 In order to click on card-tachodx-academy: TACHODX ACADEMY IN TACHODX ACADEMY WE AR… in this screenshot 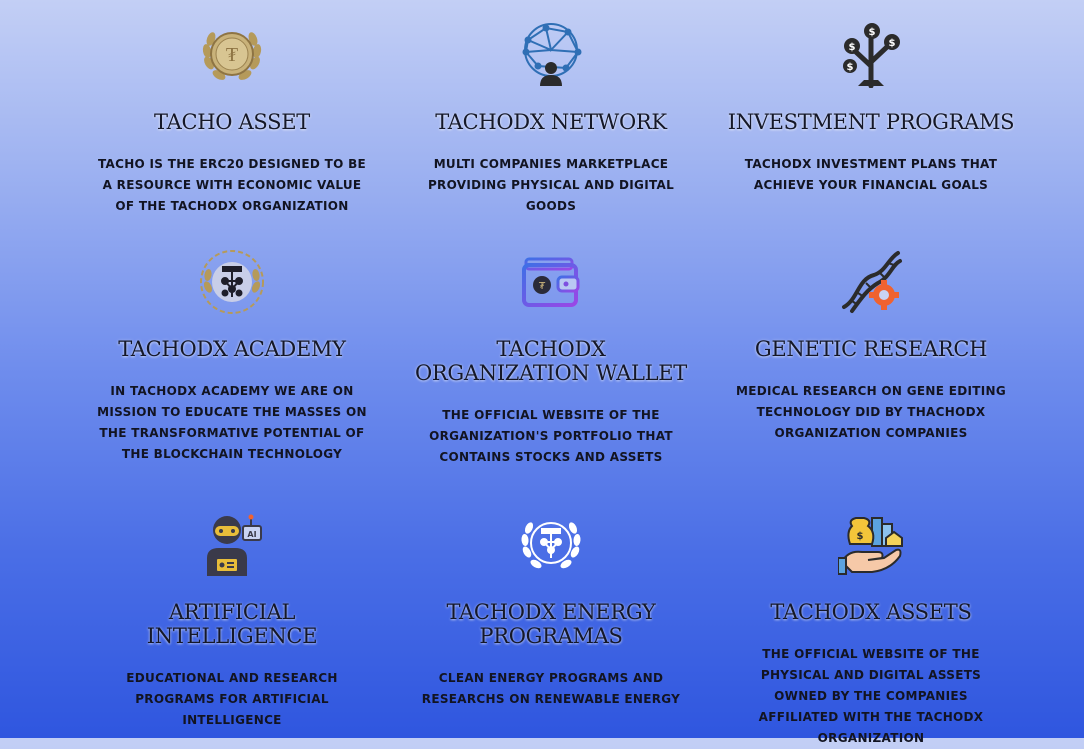, I will do `click(232, 356)`.